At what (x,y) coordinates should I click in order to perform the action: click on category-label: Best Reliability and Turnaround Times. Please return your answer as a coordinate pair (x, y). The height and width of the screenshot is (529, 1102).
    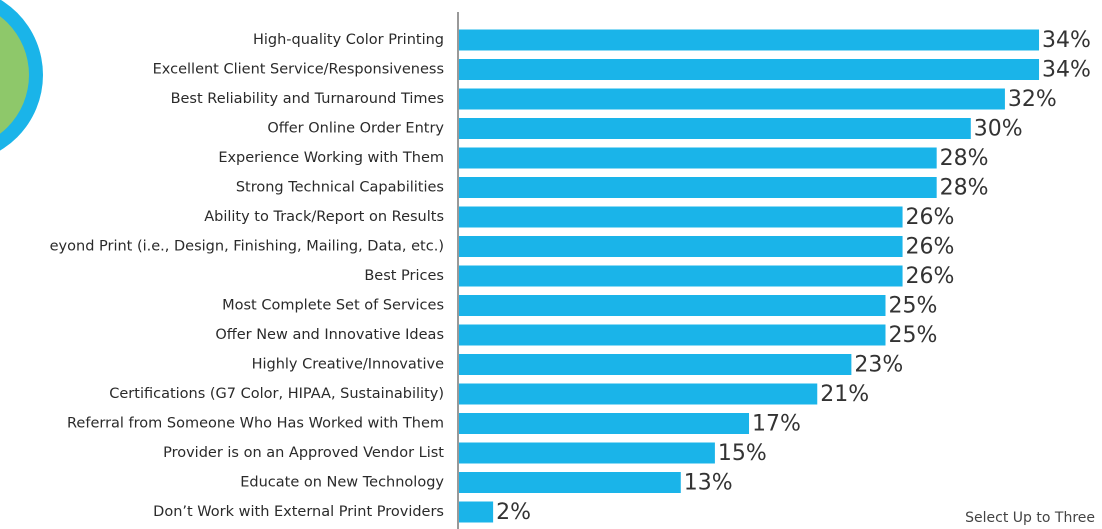
    Looking at the image, I should click on (307, 99).